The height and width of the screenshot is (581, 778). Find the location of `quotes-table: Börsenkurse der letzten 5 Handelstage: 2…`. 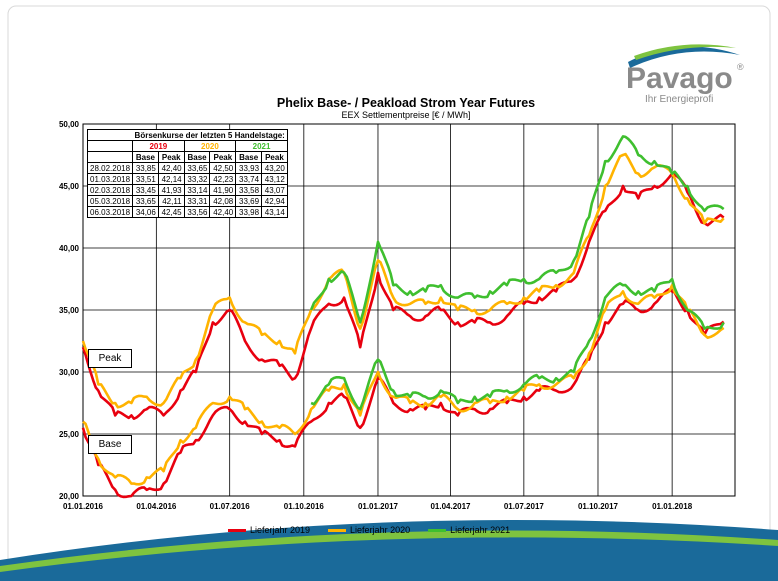

quotes-table: Börsenkurse der letzten 5 Handelstage: 2… is located at coordinates (187, 173).